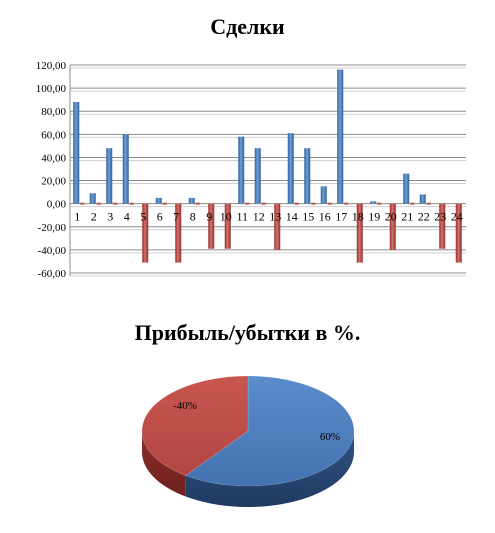 This screenshot has height=533, width=495. I want to click on x-tick-label: 13, so click(275, 217).